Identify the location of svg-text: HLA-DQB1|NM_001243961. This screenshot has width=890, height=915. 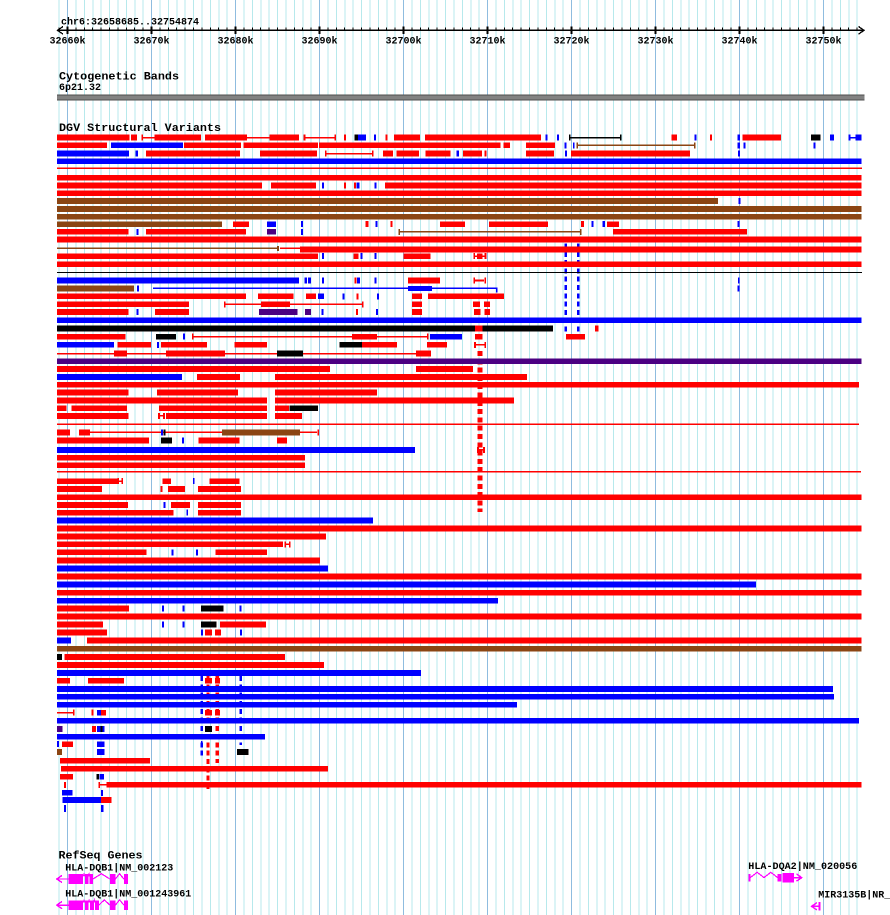
(128, 895).